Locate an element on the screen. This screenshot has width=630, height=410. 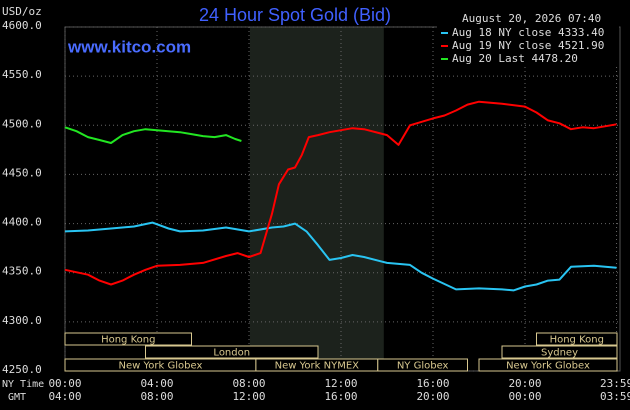
session-label: Sydney is located at coordinates (559, 353).